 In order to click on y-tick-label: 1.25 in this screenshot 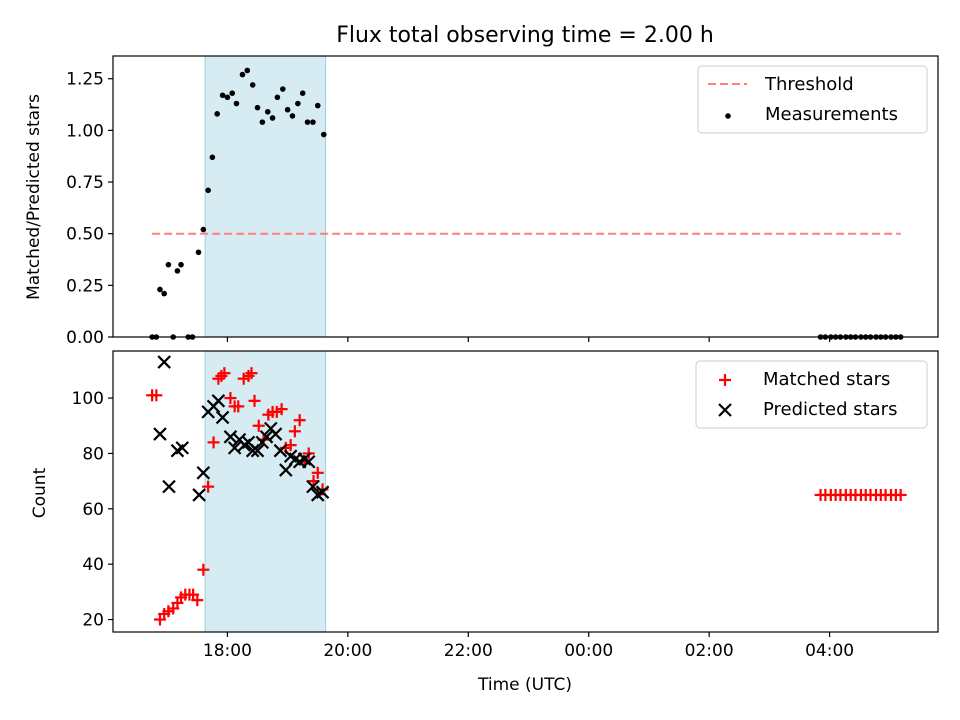, I will do `click(85, 80)`.